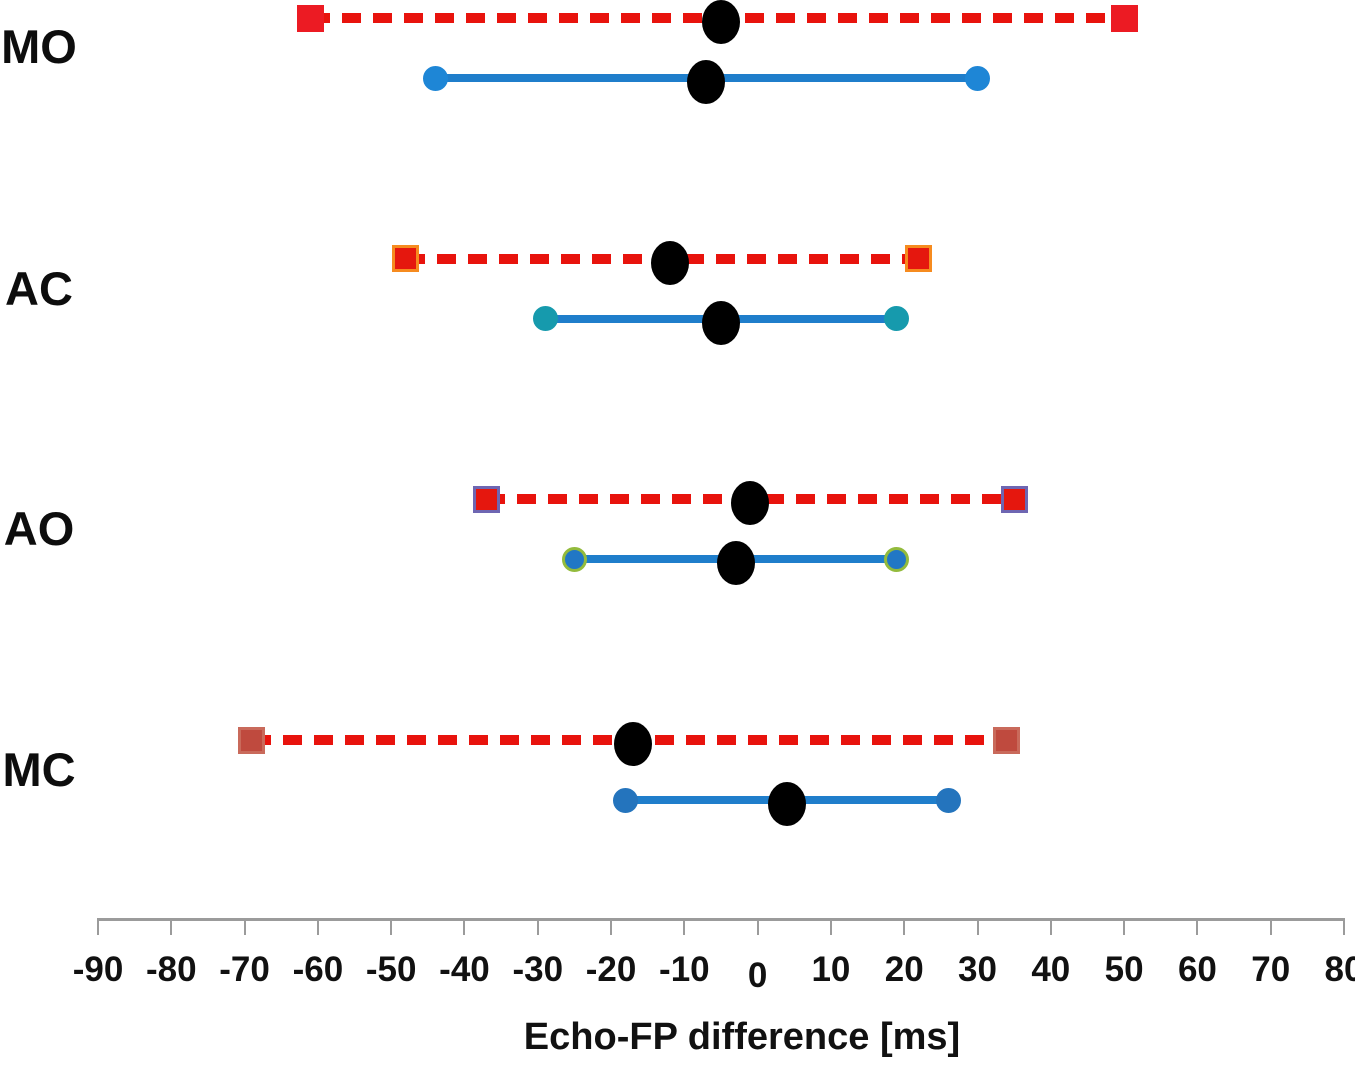  I want to click on group-label-ac: AC, so click(39, 288).